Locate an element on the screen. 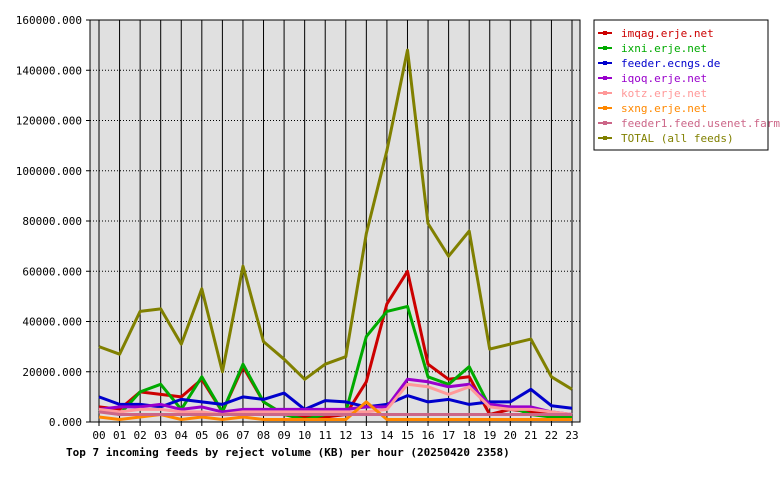  x-tick-label: 20 is located at coordinates (510, 435).